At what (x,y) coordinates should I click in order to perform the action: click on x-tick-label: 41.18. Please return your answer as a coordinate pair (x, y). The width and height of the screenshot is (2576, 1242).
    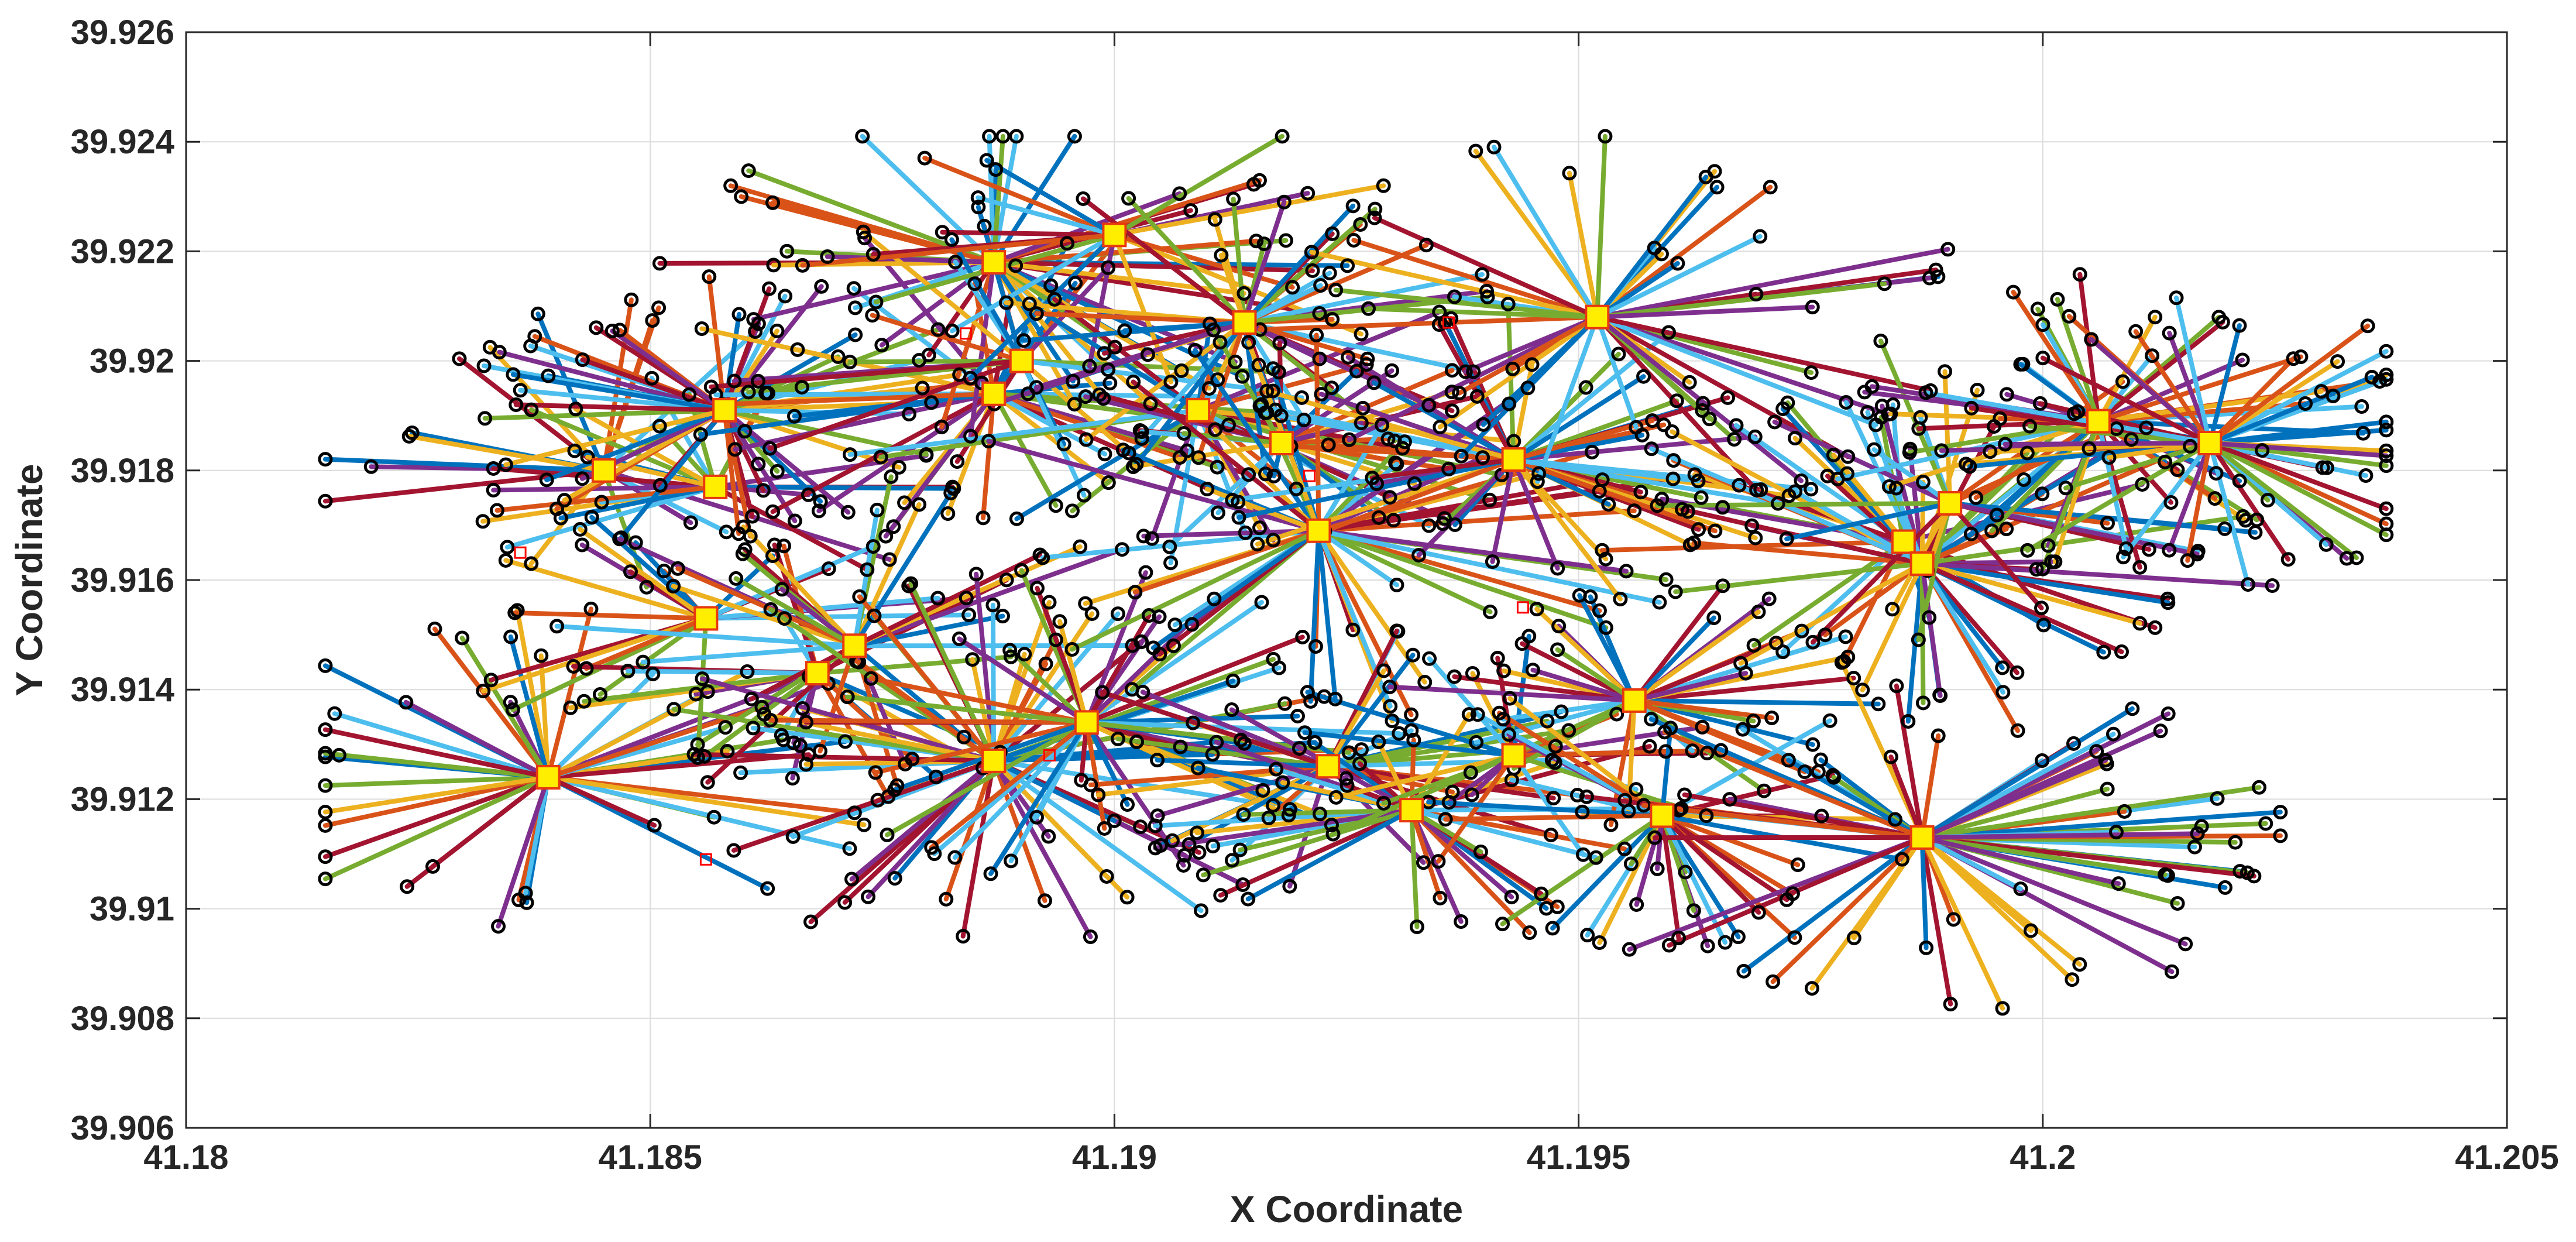
    Looking at the image, I should click on (185, 1157).